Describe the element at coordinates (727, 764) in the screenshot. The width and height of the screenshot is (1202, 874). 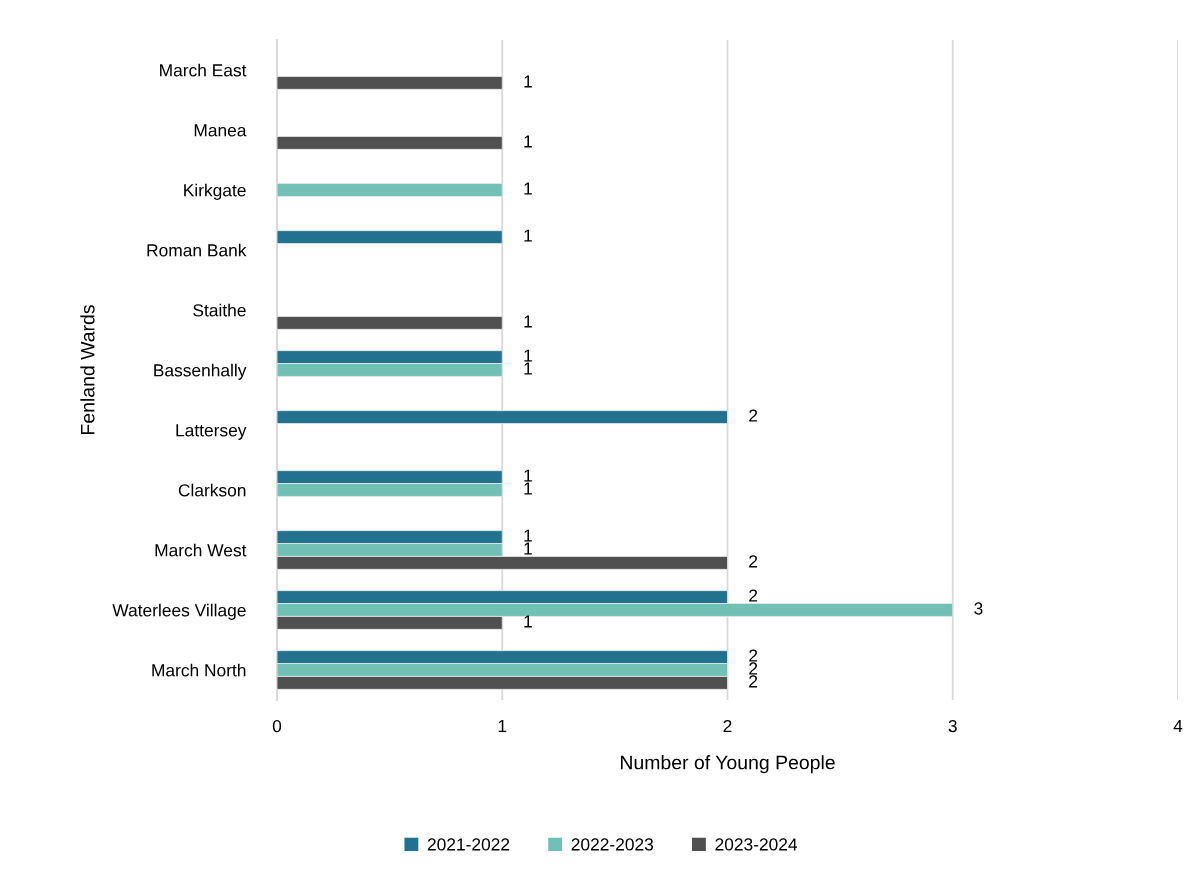
I see `x-axis-title: Number of Young People` at that location.